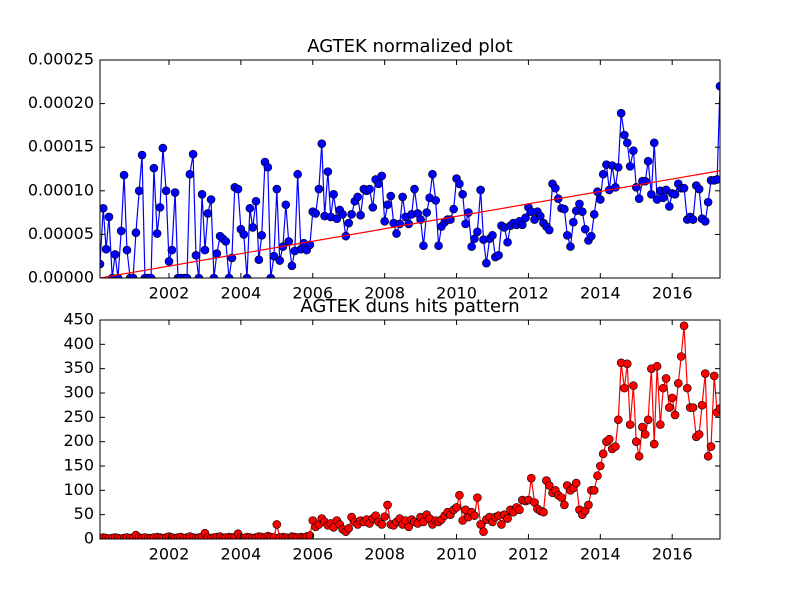 Image resolution: width=800 pixels, height=600 pixels. What do you see at coordinates (61, 189) in the screenshot?
I see `y-tick-label: 0.00010` at bounding box center [61, 189].